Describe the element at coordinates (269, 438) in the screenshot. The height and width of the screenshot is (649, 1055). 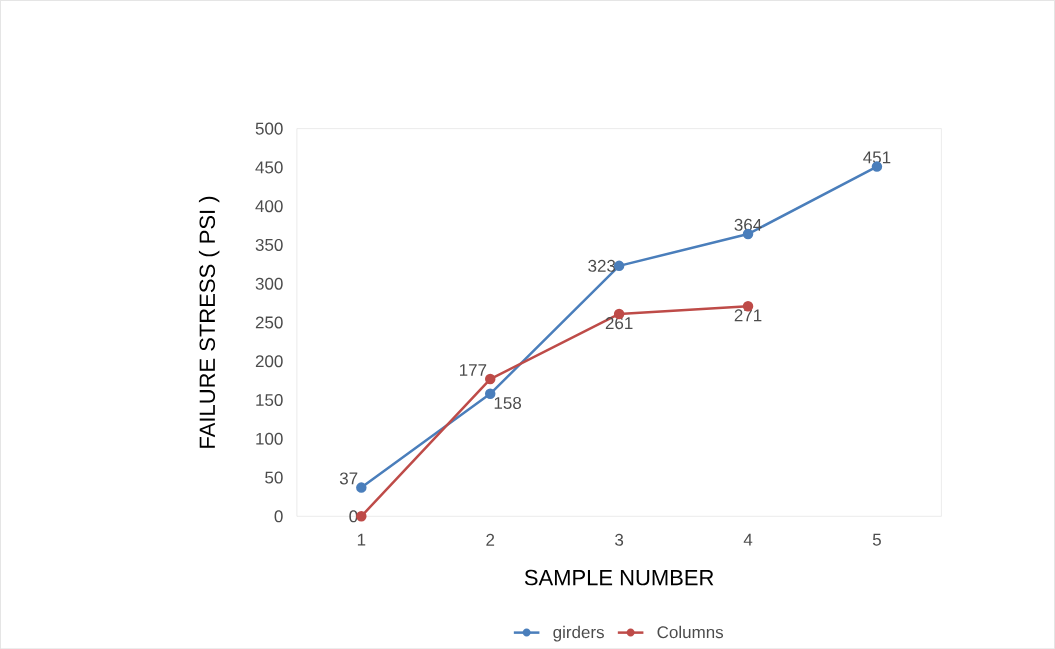
I see `y-tick-label: 100` at that location.